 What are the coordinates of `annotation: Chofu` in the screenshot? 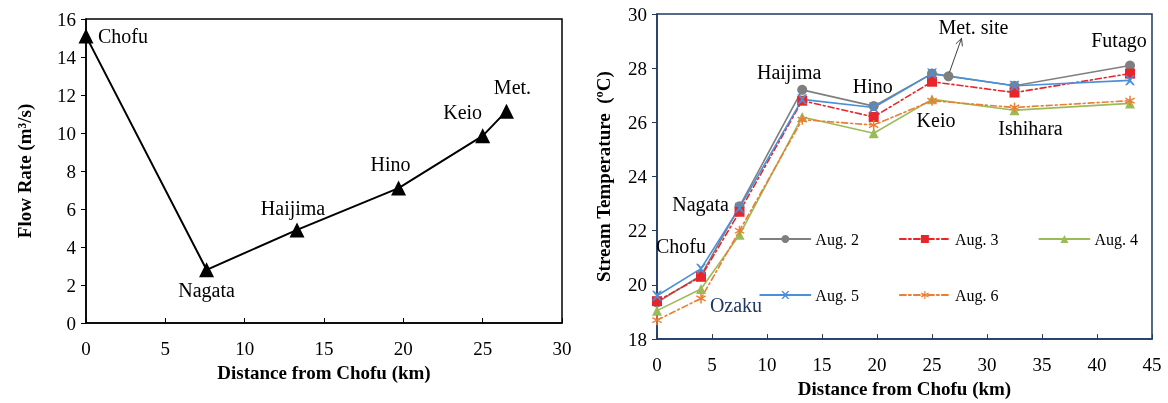 It's located at (123, 36).